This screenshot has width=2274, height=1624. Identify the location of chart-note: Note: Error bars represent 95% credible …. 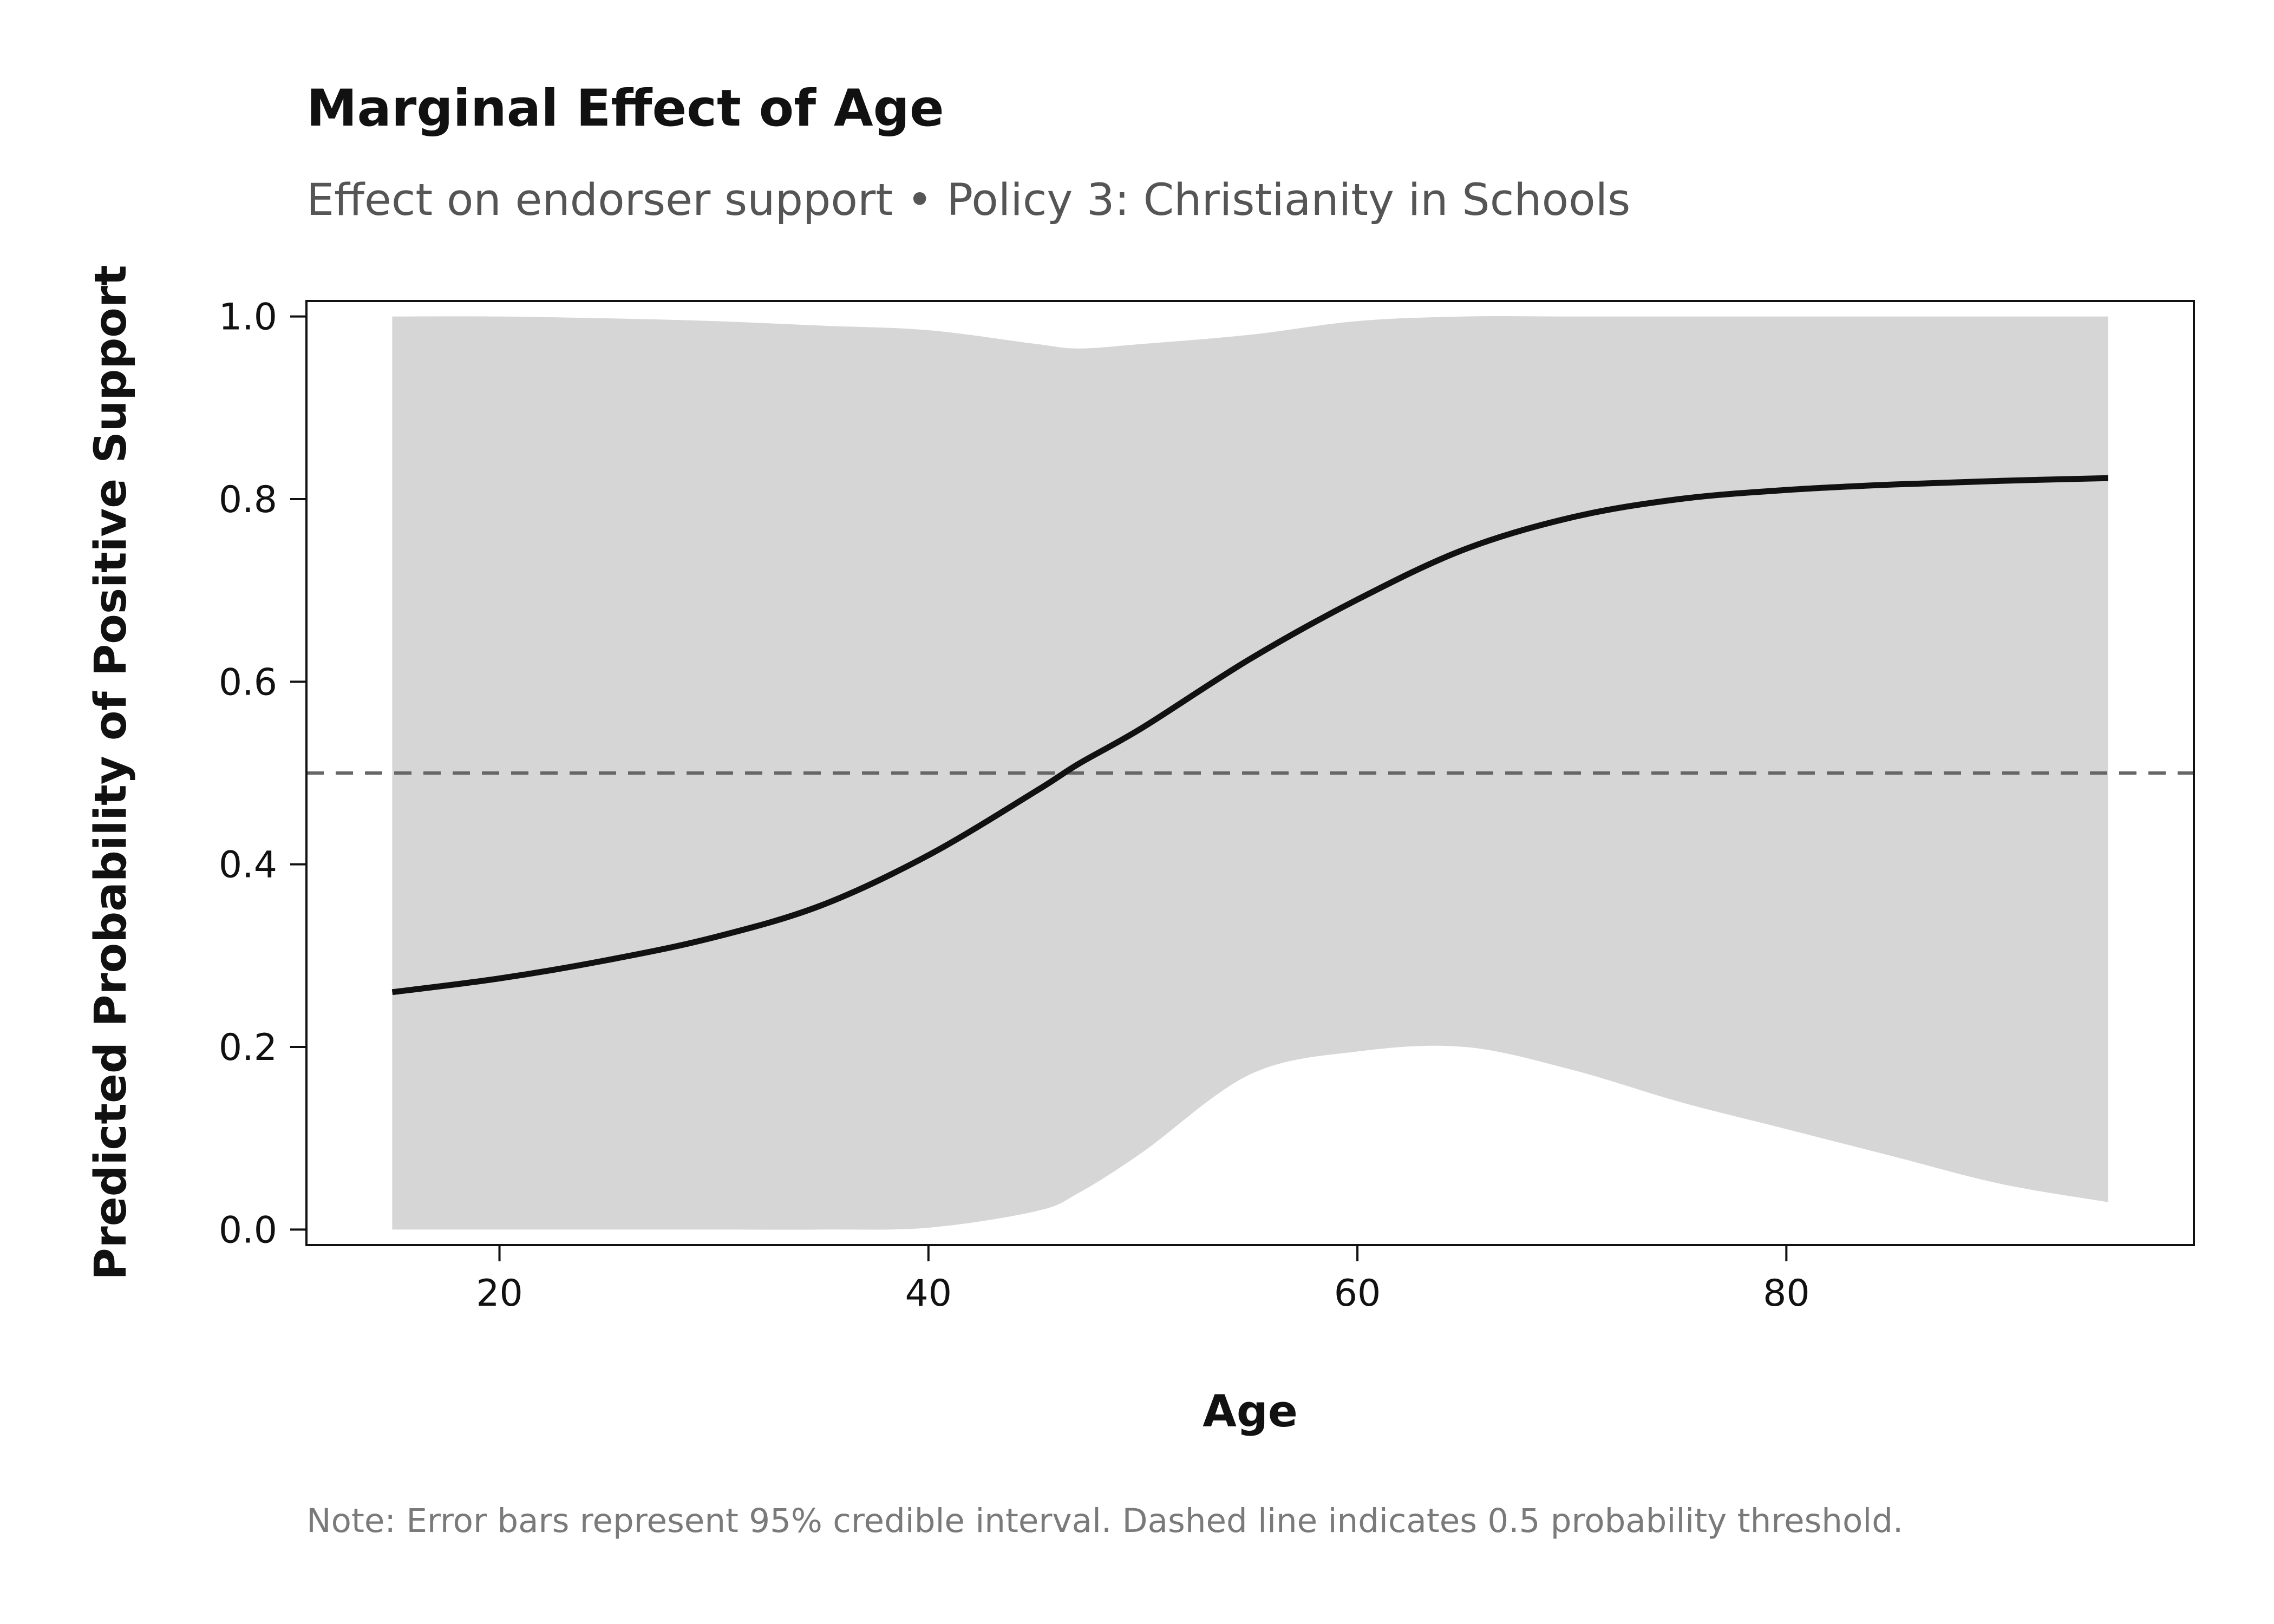
(1105, 1521).